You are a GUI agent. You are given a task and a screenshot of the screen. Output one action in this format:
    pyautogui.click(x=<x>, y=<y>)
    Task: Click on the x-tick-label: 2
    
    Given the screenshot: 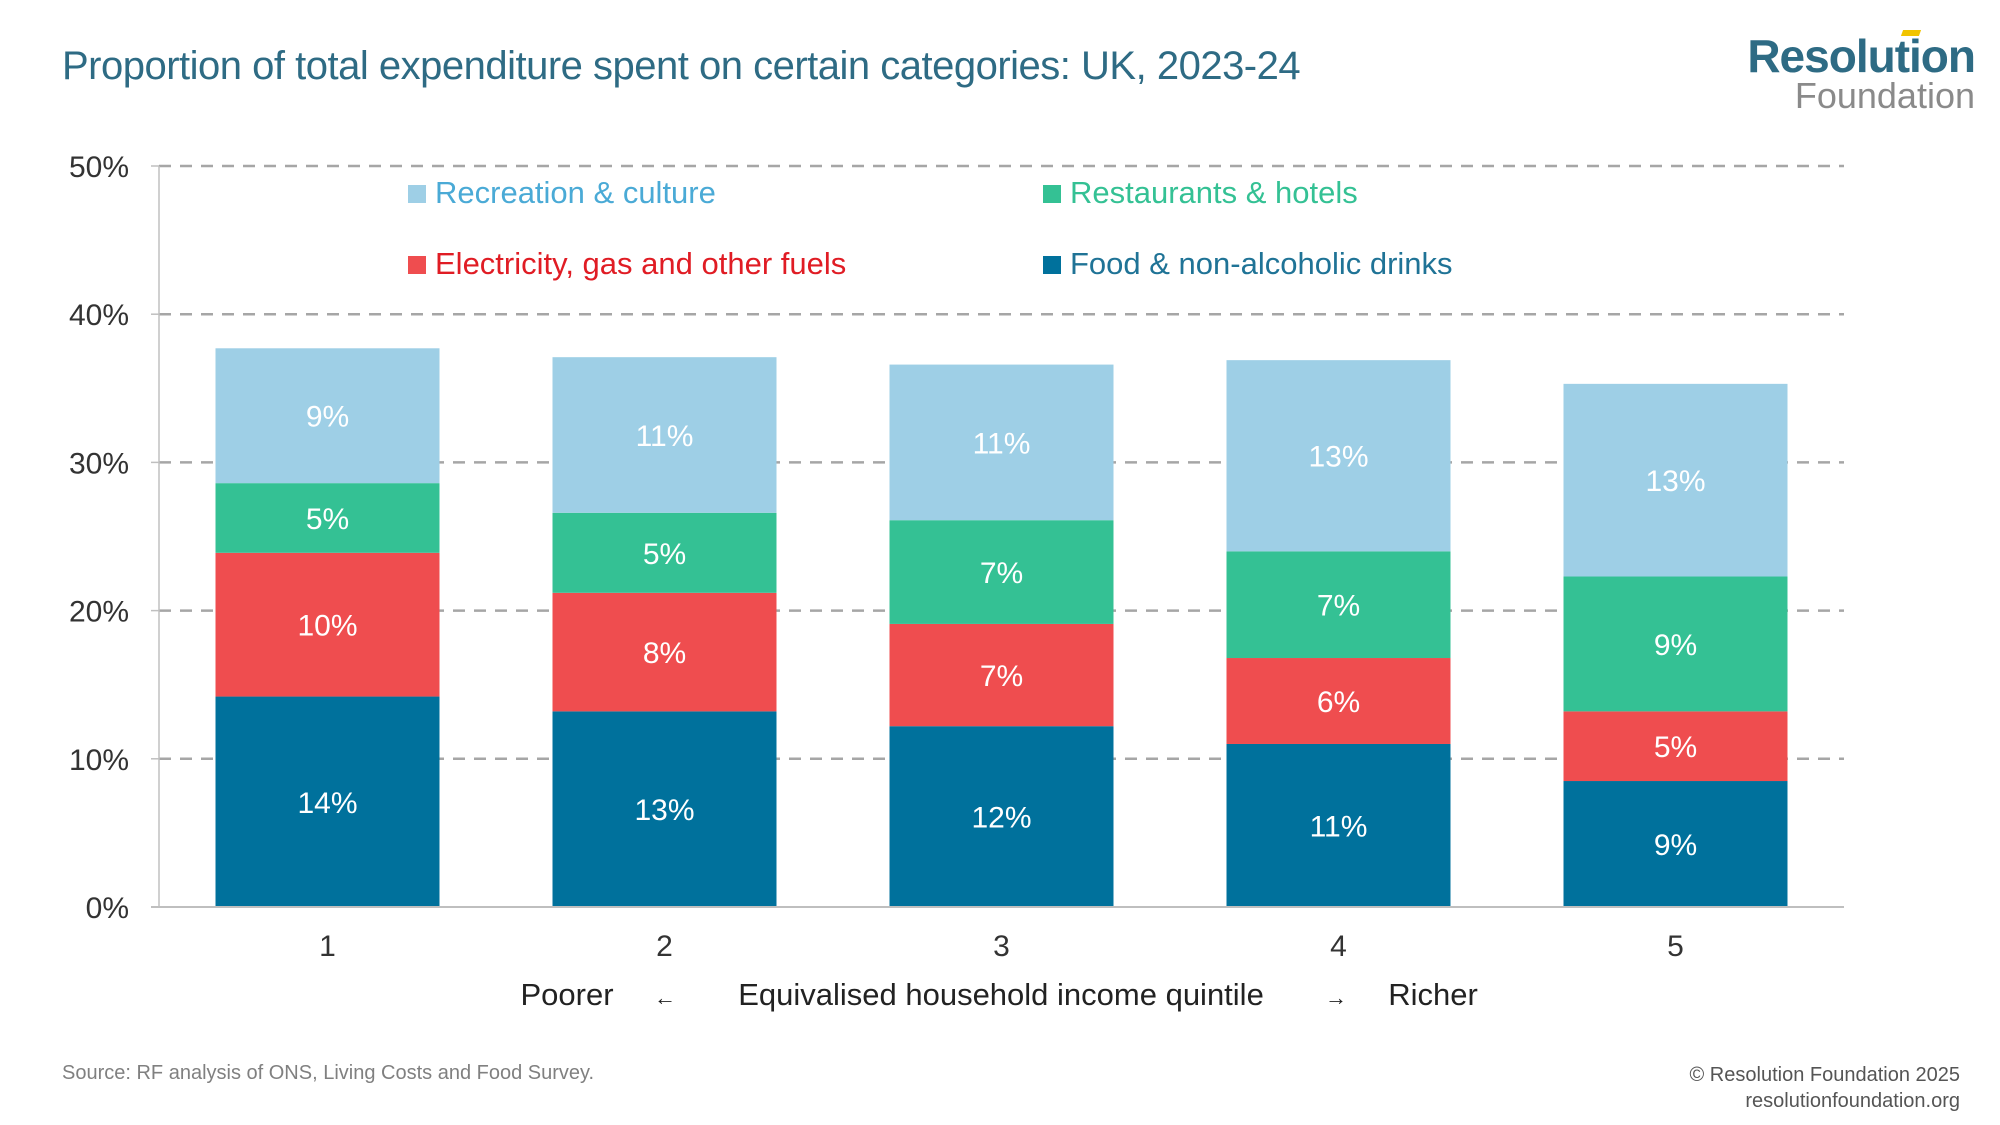 What is the action you would take?
    pyautogui.click(x=664, y=946)
    